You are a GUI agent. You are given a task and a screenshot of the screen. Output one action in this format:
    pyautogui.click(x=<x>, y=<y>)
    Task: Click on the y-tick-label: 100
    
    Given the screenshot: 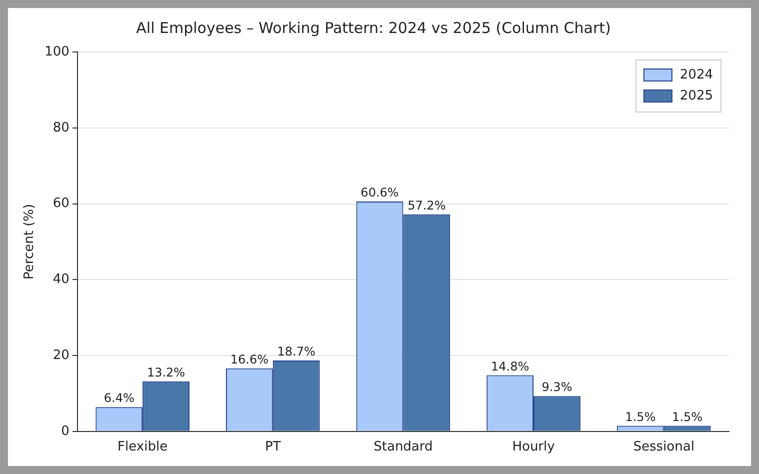 What is the action you would take?
    pyautogui.click(x=57, y=52)
    